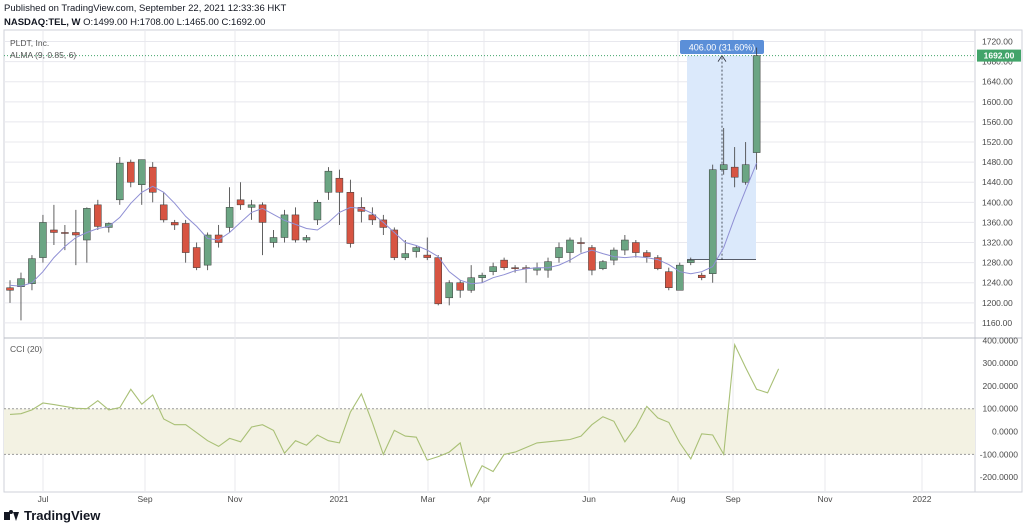 This screenshot has width=1024, height=530. Describe the element at coordinates (997, 162) in the screenshot. I see `price-tick-label: 1480.00` at that location.